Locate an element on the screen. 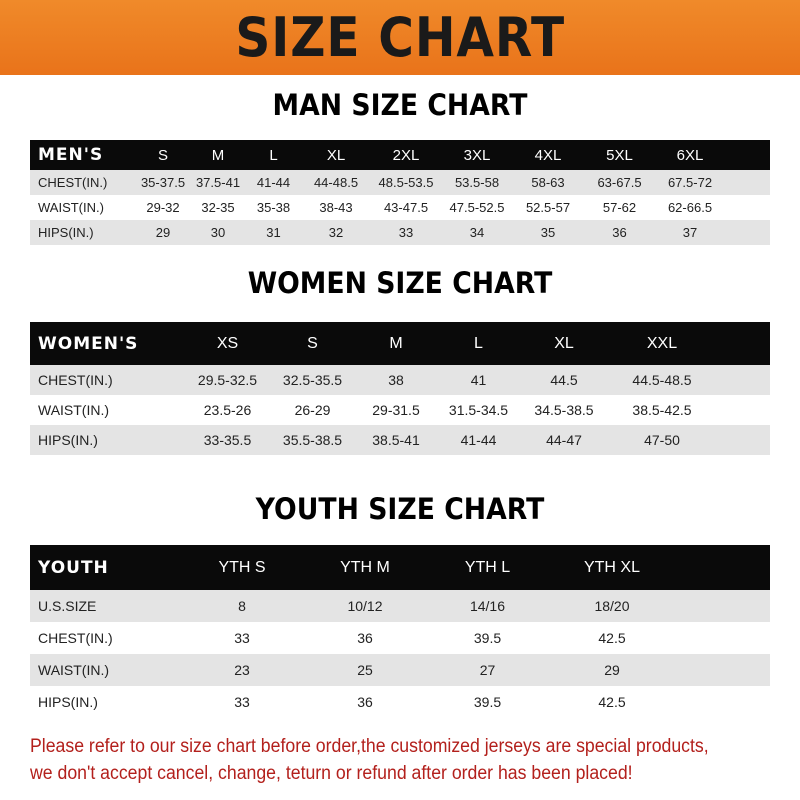 The image size is (800, 800). men-title: MAN SIZE CHART is located at coordinates (400, 105).